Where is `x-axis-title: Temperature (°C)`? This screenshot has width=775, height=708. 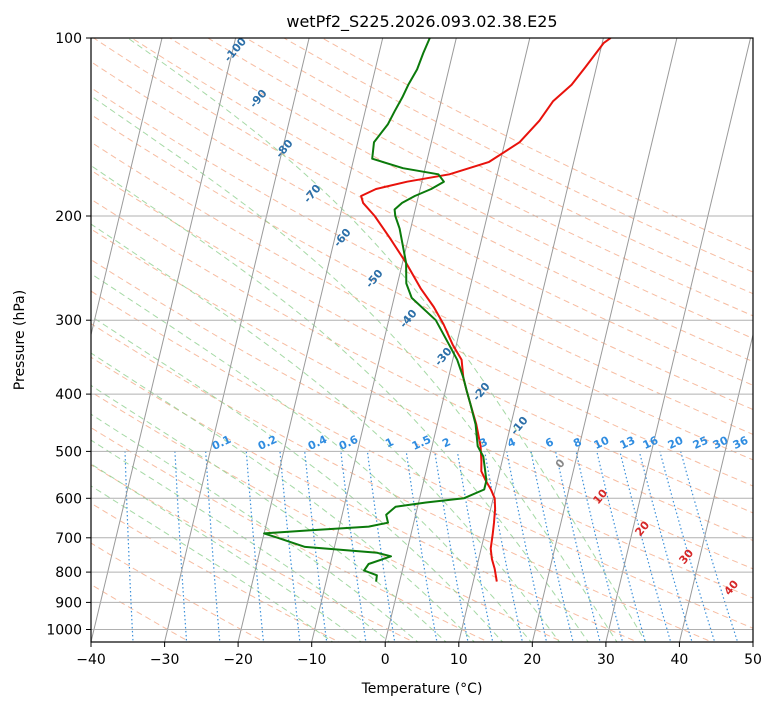
x-axis-title: Temperature (°C) is located at coordinates (422, 689).